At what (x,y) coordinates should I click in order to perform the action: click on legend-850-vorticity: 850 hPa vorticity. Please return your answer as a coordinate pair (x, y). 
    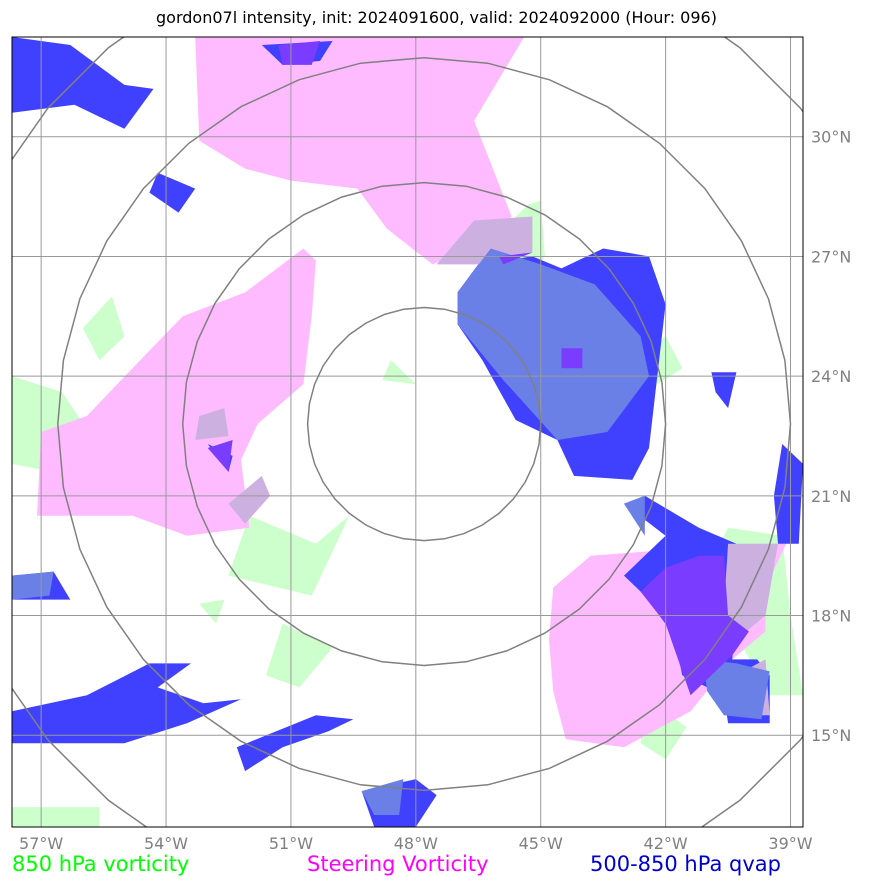
    Looking at the image, I should click on (101, 864).